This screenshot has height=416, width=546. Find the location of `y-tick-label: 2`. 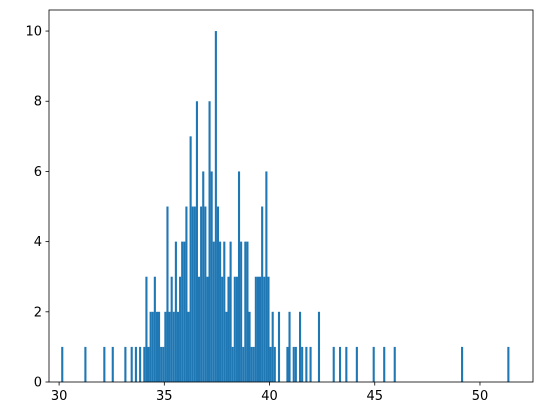

y-tick-label: 2 is located at coordinates (38, 312).